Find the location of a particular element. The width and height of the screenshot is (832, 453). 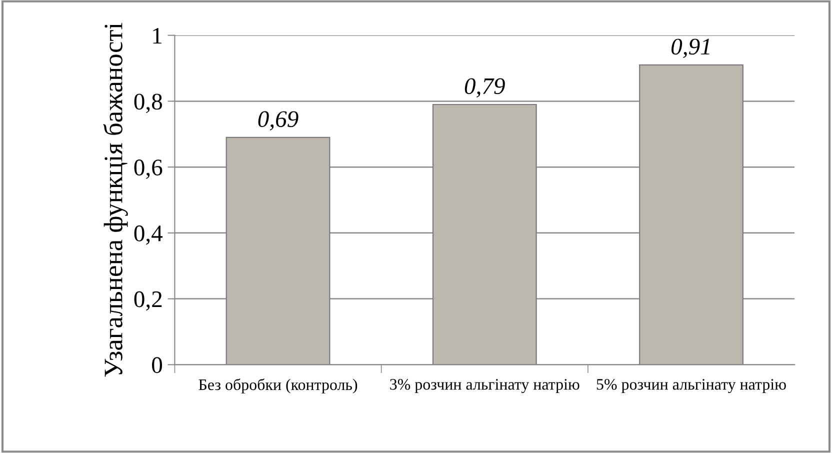

y-tick-label: 0,8 is located at coordinates (148, 104).